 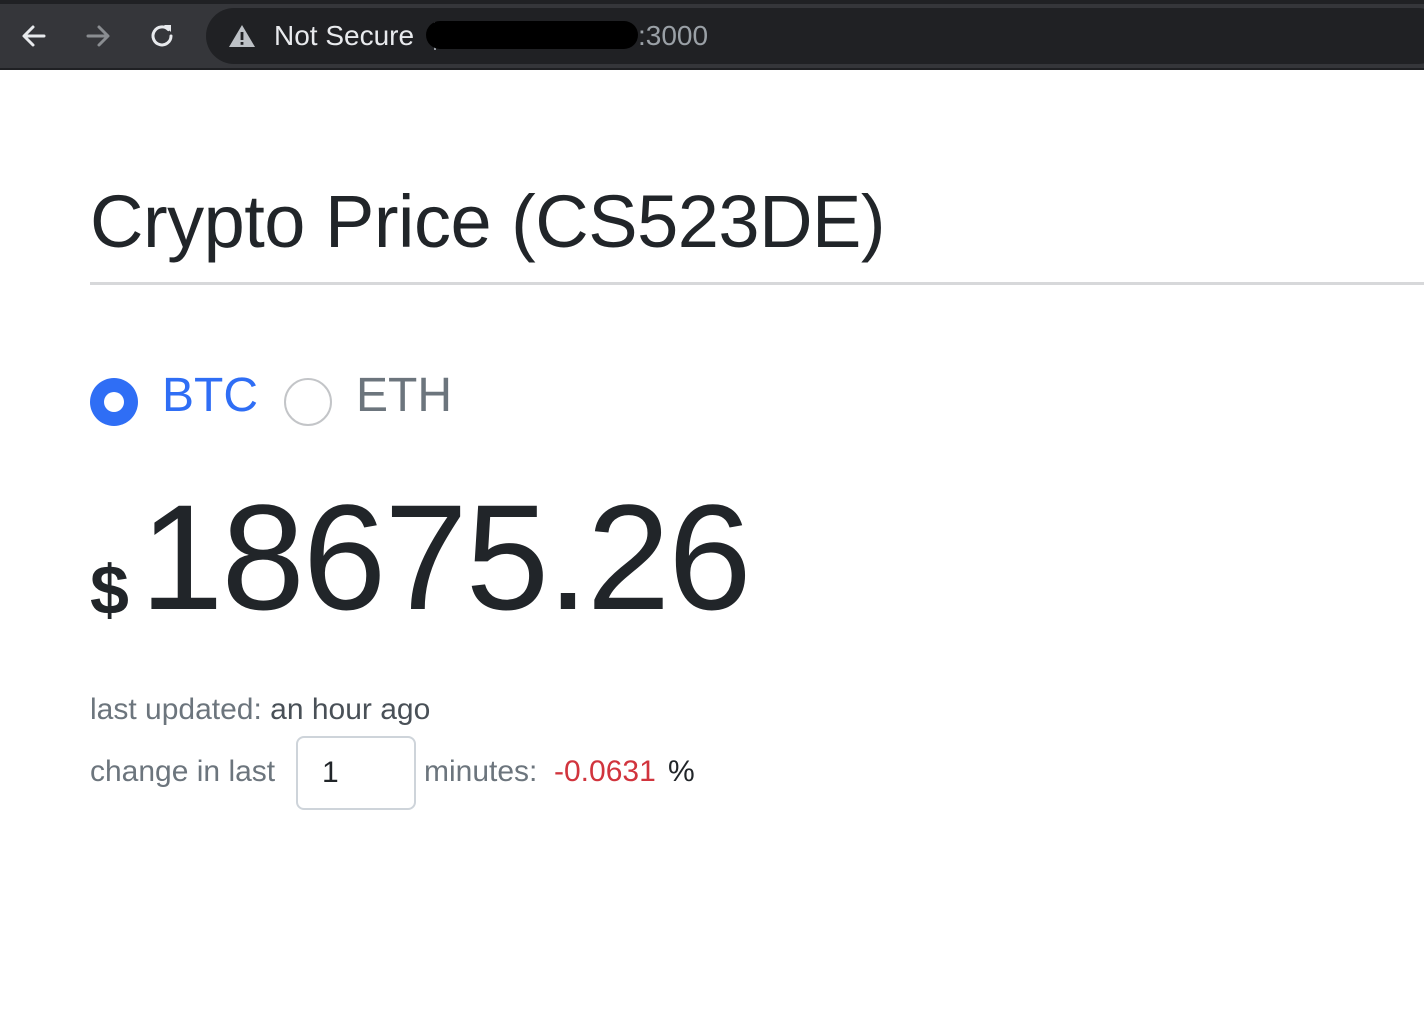 I want to click on radio-label-eth: ETH, so click(x=404, y=395).